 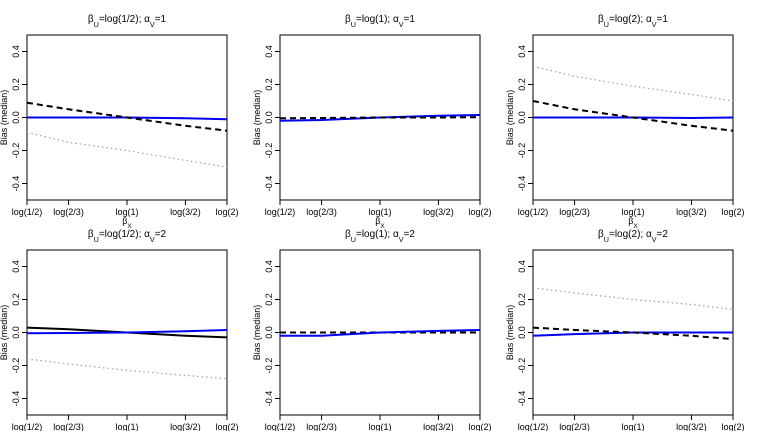 I want to click on panel-title: βU=log(1/2); αV=2, so click(x=127, y=236).